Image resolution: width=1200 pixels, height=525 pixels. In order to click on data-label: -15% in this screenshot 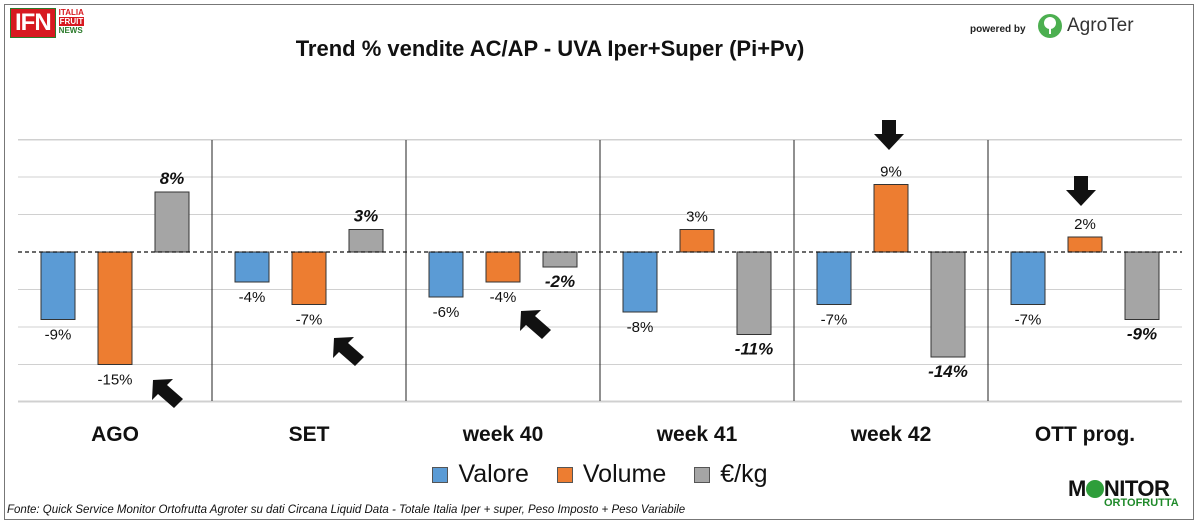, I will do `click(114, 380)`.